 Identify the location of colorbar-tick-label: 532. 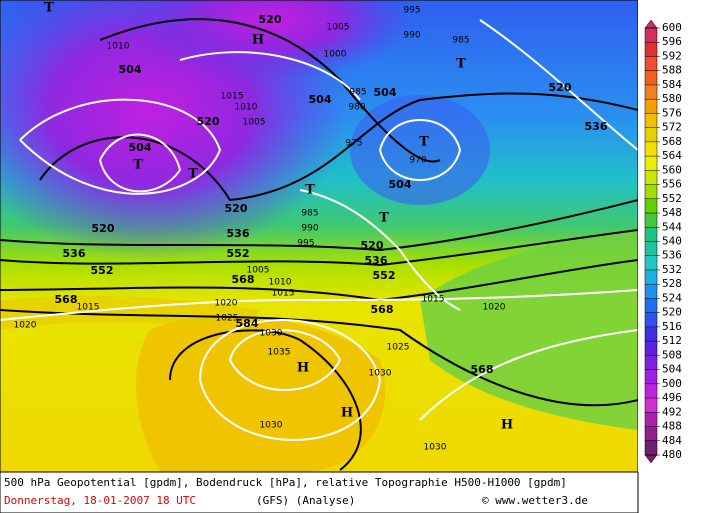
(672, 269).